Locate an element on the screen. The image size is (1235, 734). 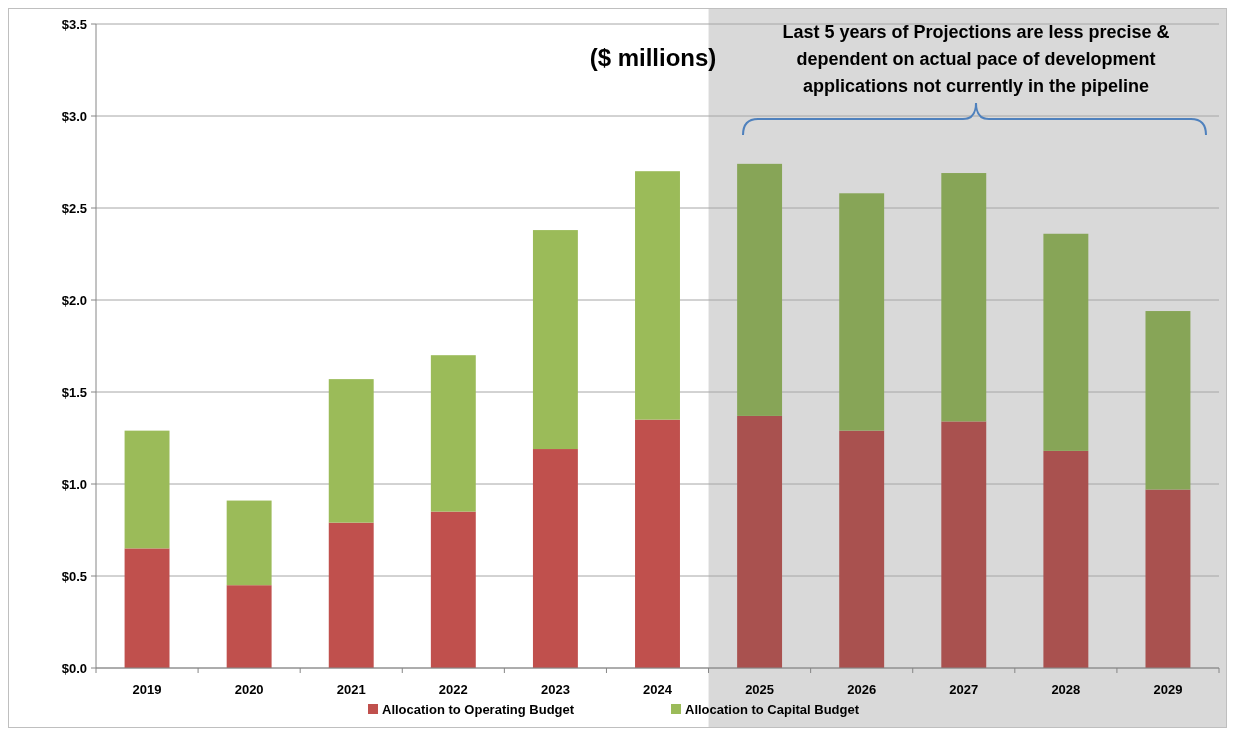
legend-label: Allocation to Operating Budget is located at coordinates (478, 709).